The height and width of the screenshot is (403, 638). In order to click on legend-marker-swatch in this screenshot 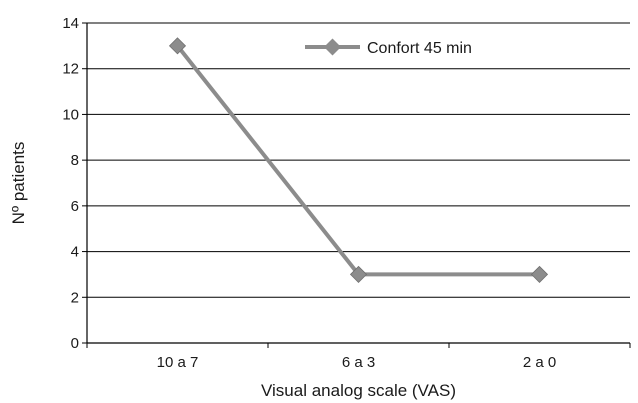, I will do `click(332, 47)`.